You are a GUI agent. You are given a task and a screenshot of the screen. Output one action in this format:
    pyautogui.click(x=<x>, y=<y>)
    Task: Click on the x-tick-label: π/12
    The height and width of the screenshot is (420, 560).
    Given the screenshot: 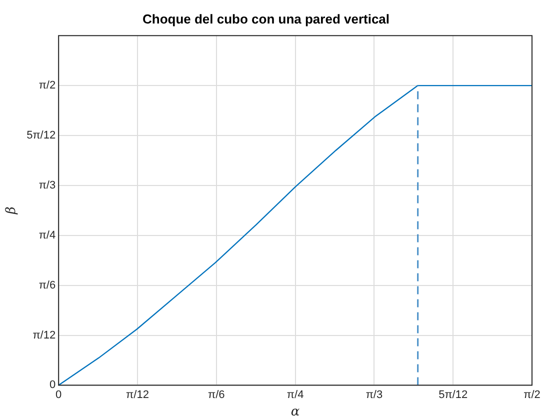 What is the action you would take?
    pyautogui.click(x=137, y=394)
    